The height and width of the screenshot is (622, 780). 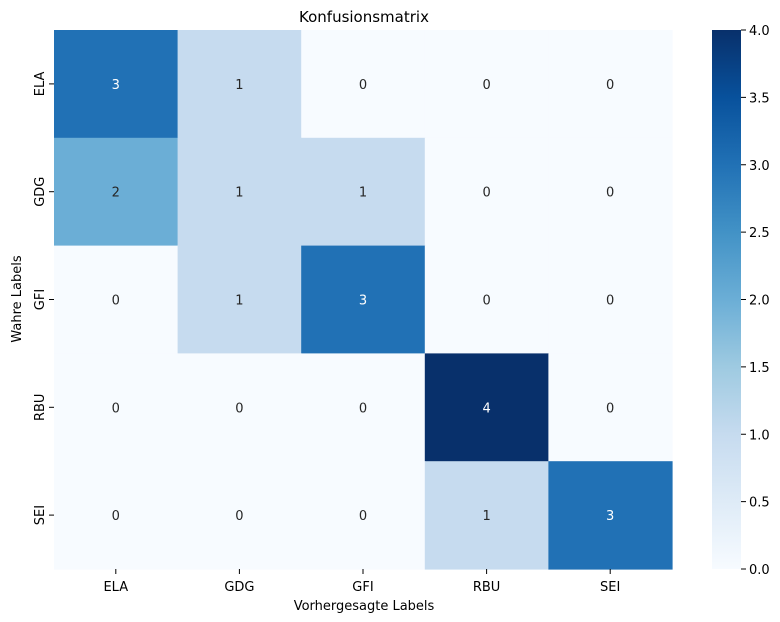 I want to click on colorbar-tick-label: 2.5, so click(x=759, y=233).